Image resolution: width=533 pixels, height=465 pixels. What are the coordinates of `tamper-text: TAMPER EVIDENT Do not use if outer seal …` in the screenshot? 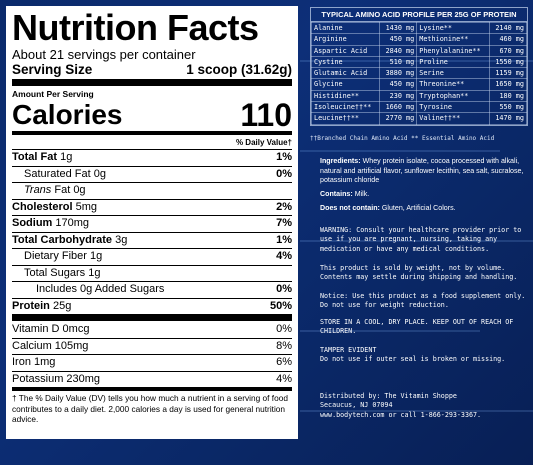 It's located at (413, 355).